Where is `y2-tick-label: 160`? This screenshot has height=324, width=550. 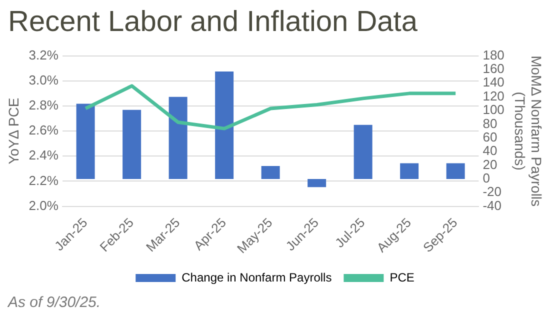
y2-tick-label: 160 is located at coordinates (493, 68).